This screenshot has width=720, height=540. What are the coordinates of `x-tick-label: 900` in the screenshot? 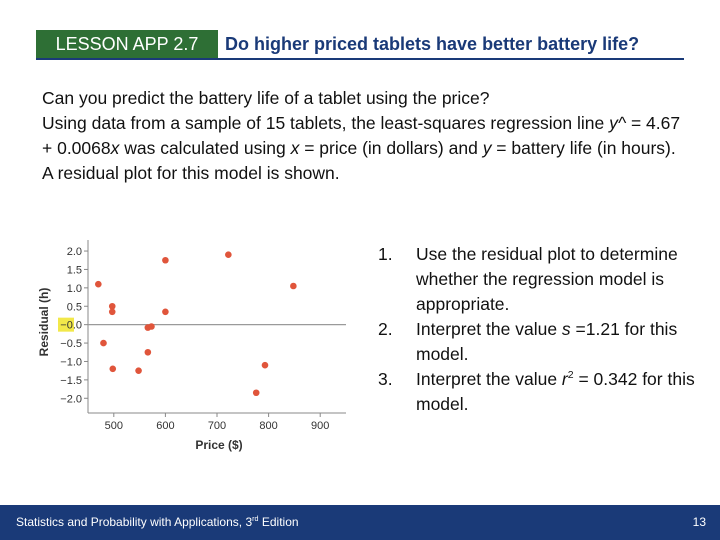 It's located at (320, 426).